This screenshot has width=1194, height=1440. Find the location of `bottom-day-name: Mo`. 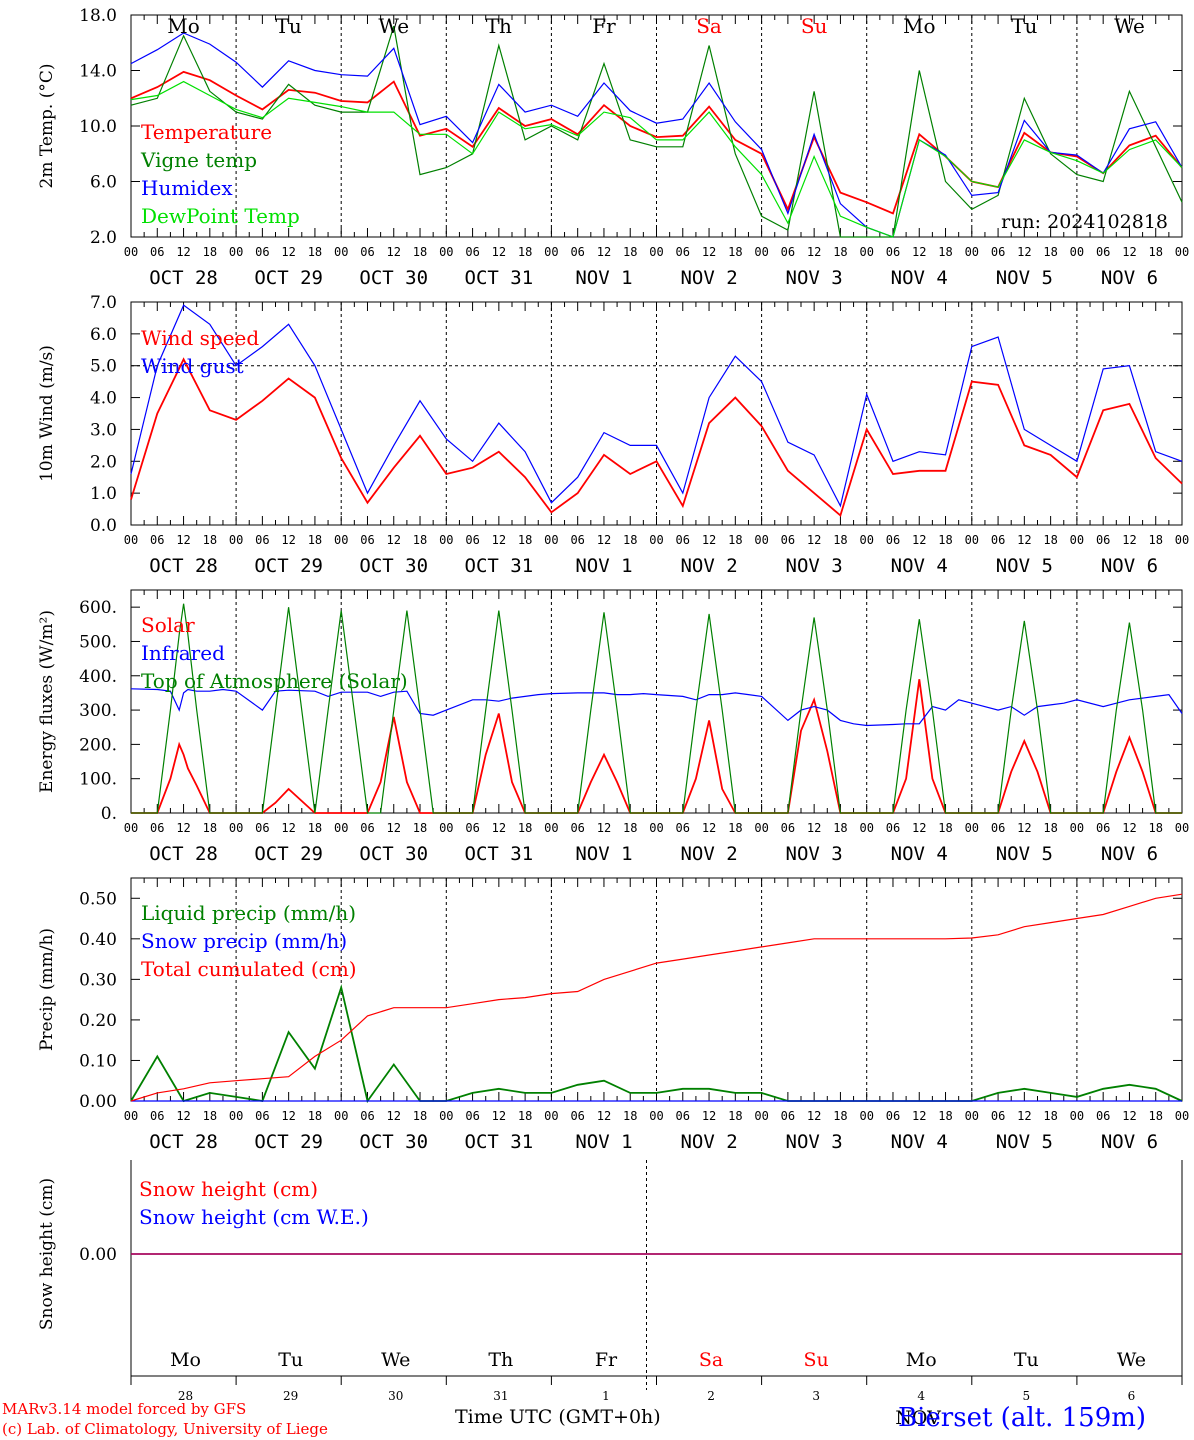

bottom-day-name: Mo is located at coordinates (185, 1360).